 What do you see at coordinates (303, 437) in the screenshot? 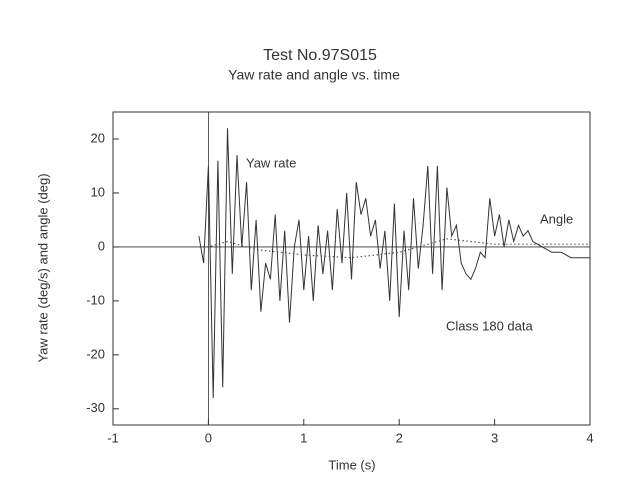
I see `x-tick-label: 1` at bounding box center [303, 437].